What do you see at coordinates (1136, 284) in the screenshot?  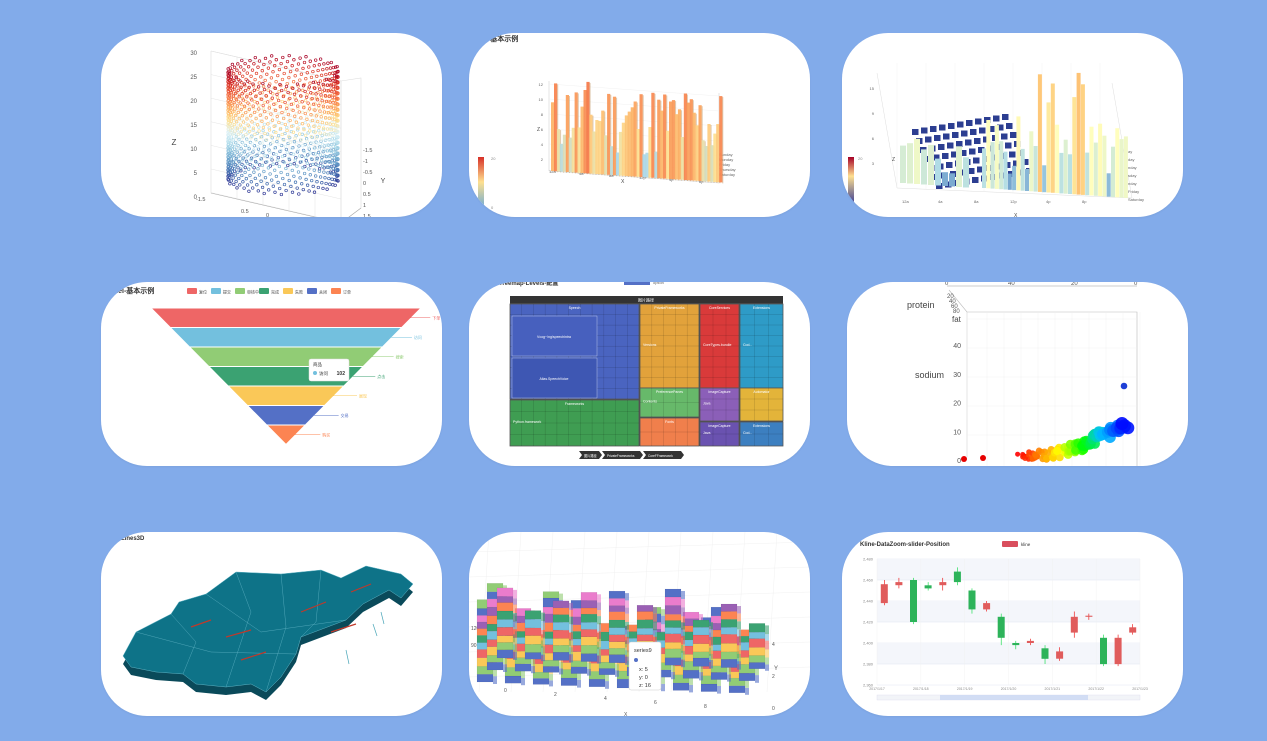 I see `top-tick-label: 0` at bounding box center [1136, 284].